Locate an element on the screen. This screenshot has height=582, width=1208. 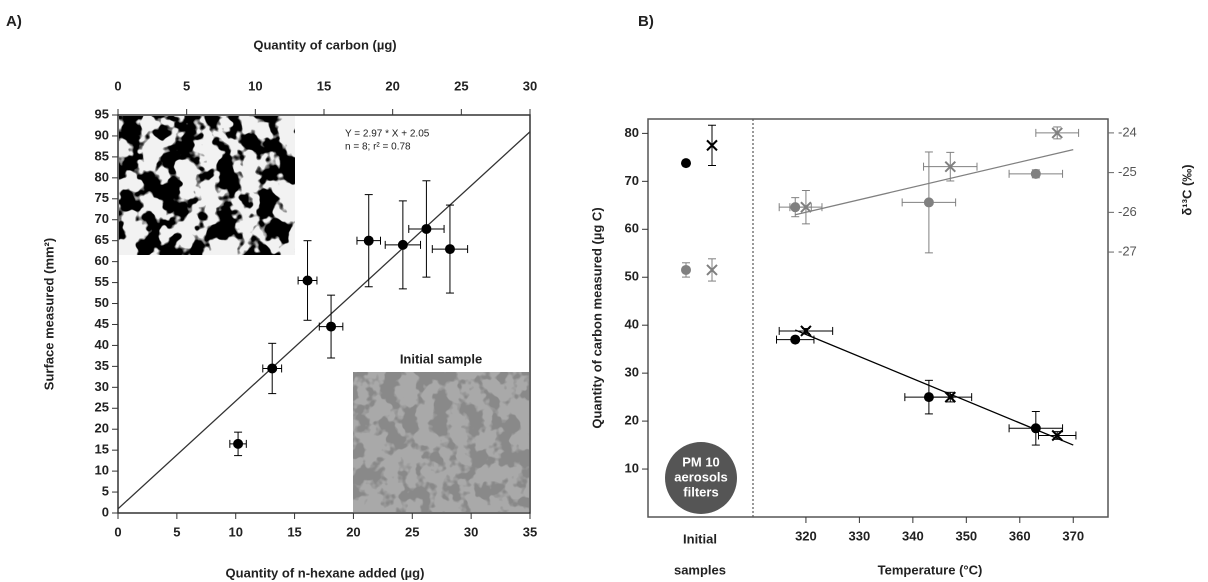
y-tick-label: 0 is located at coordinates (105, 511).